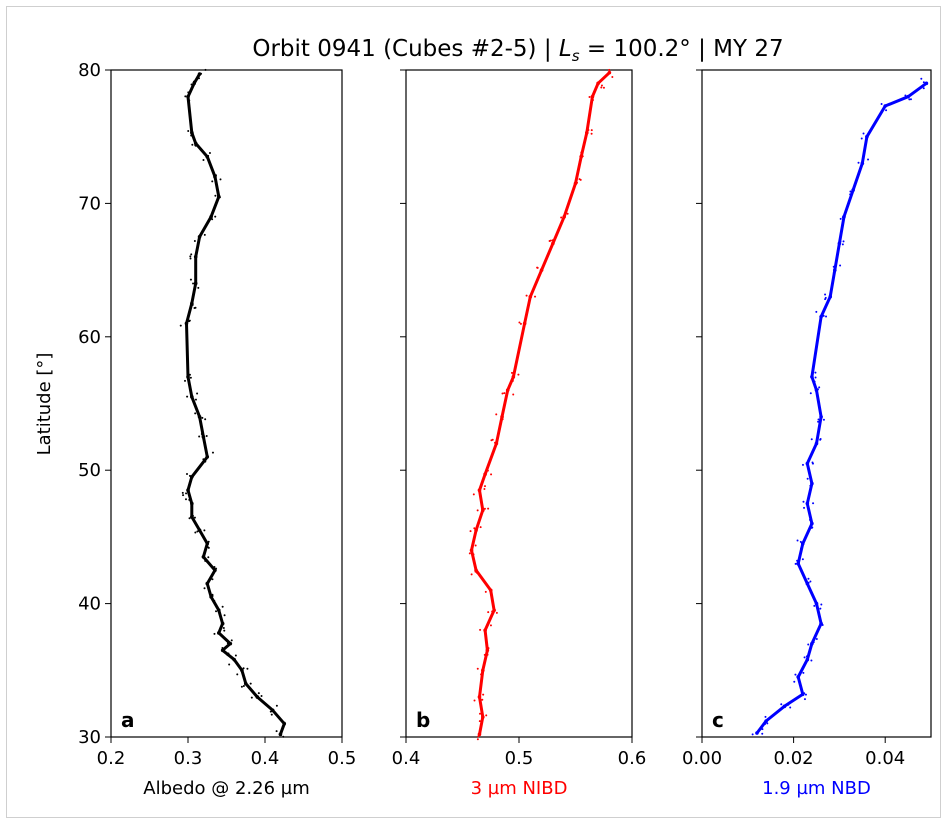 This screenshot has width=949, height=825. Describe the element at coordinates (89, 70) in the screenshot. I see `y-tick-label: 80` at that location.